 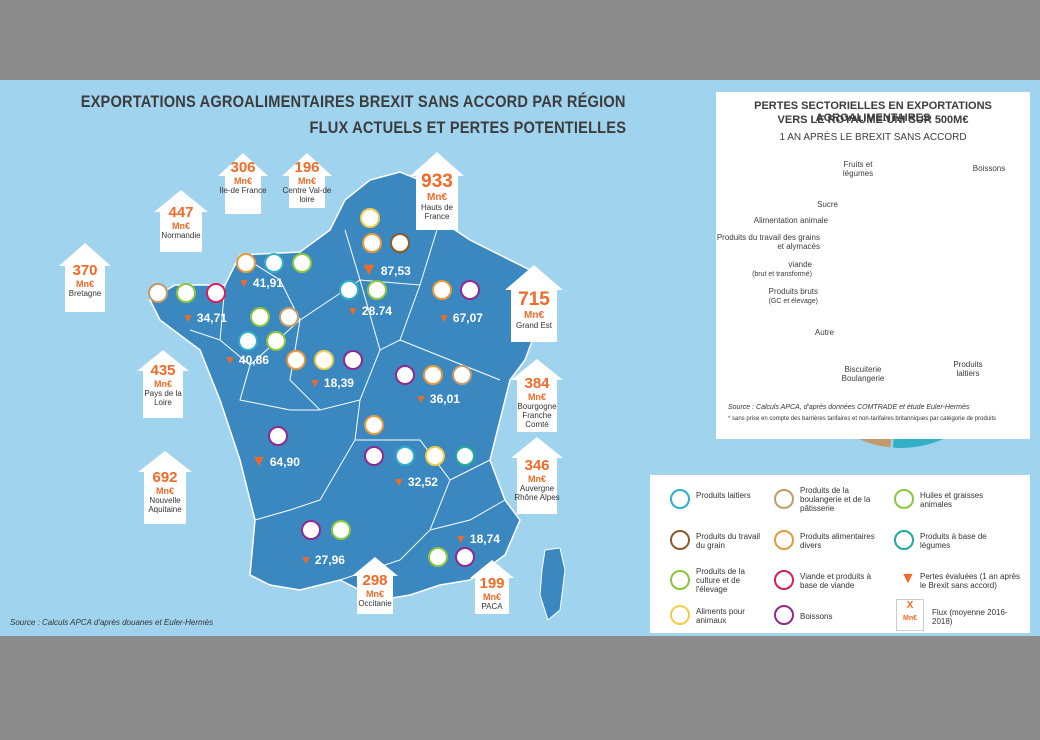 I want to click on loss-normandie: ▼ 41,91, so click(x=260, y=283).